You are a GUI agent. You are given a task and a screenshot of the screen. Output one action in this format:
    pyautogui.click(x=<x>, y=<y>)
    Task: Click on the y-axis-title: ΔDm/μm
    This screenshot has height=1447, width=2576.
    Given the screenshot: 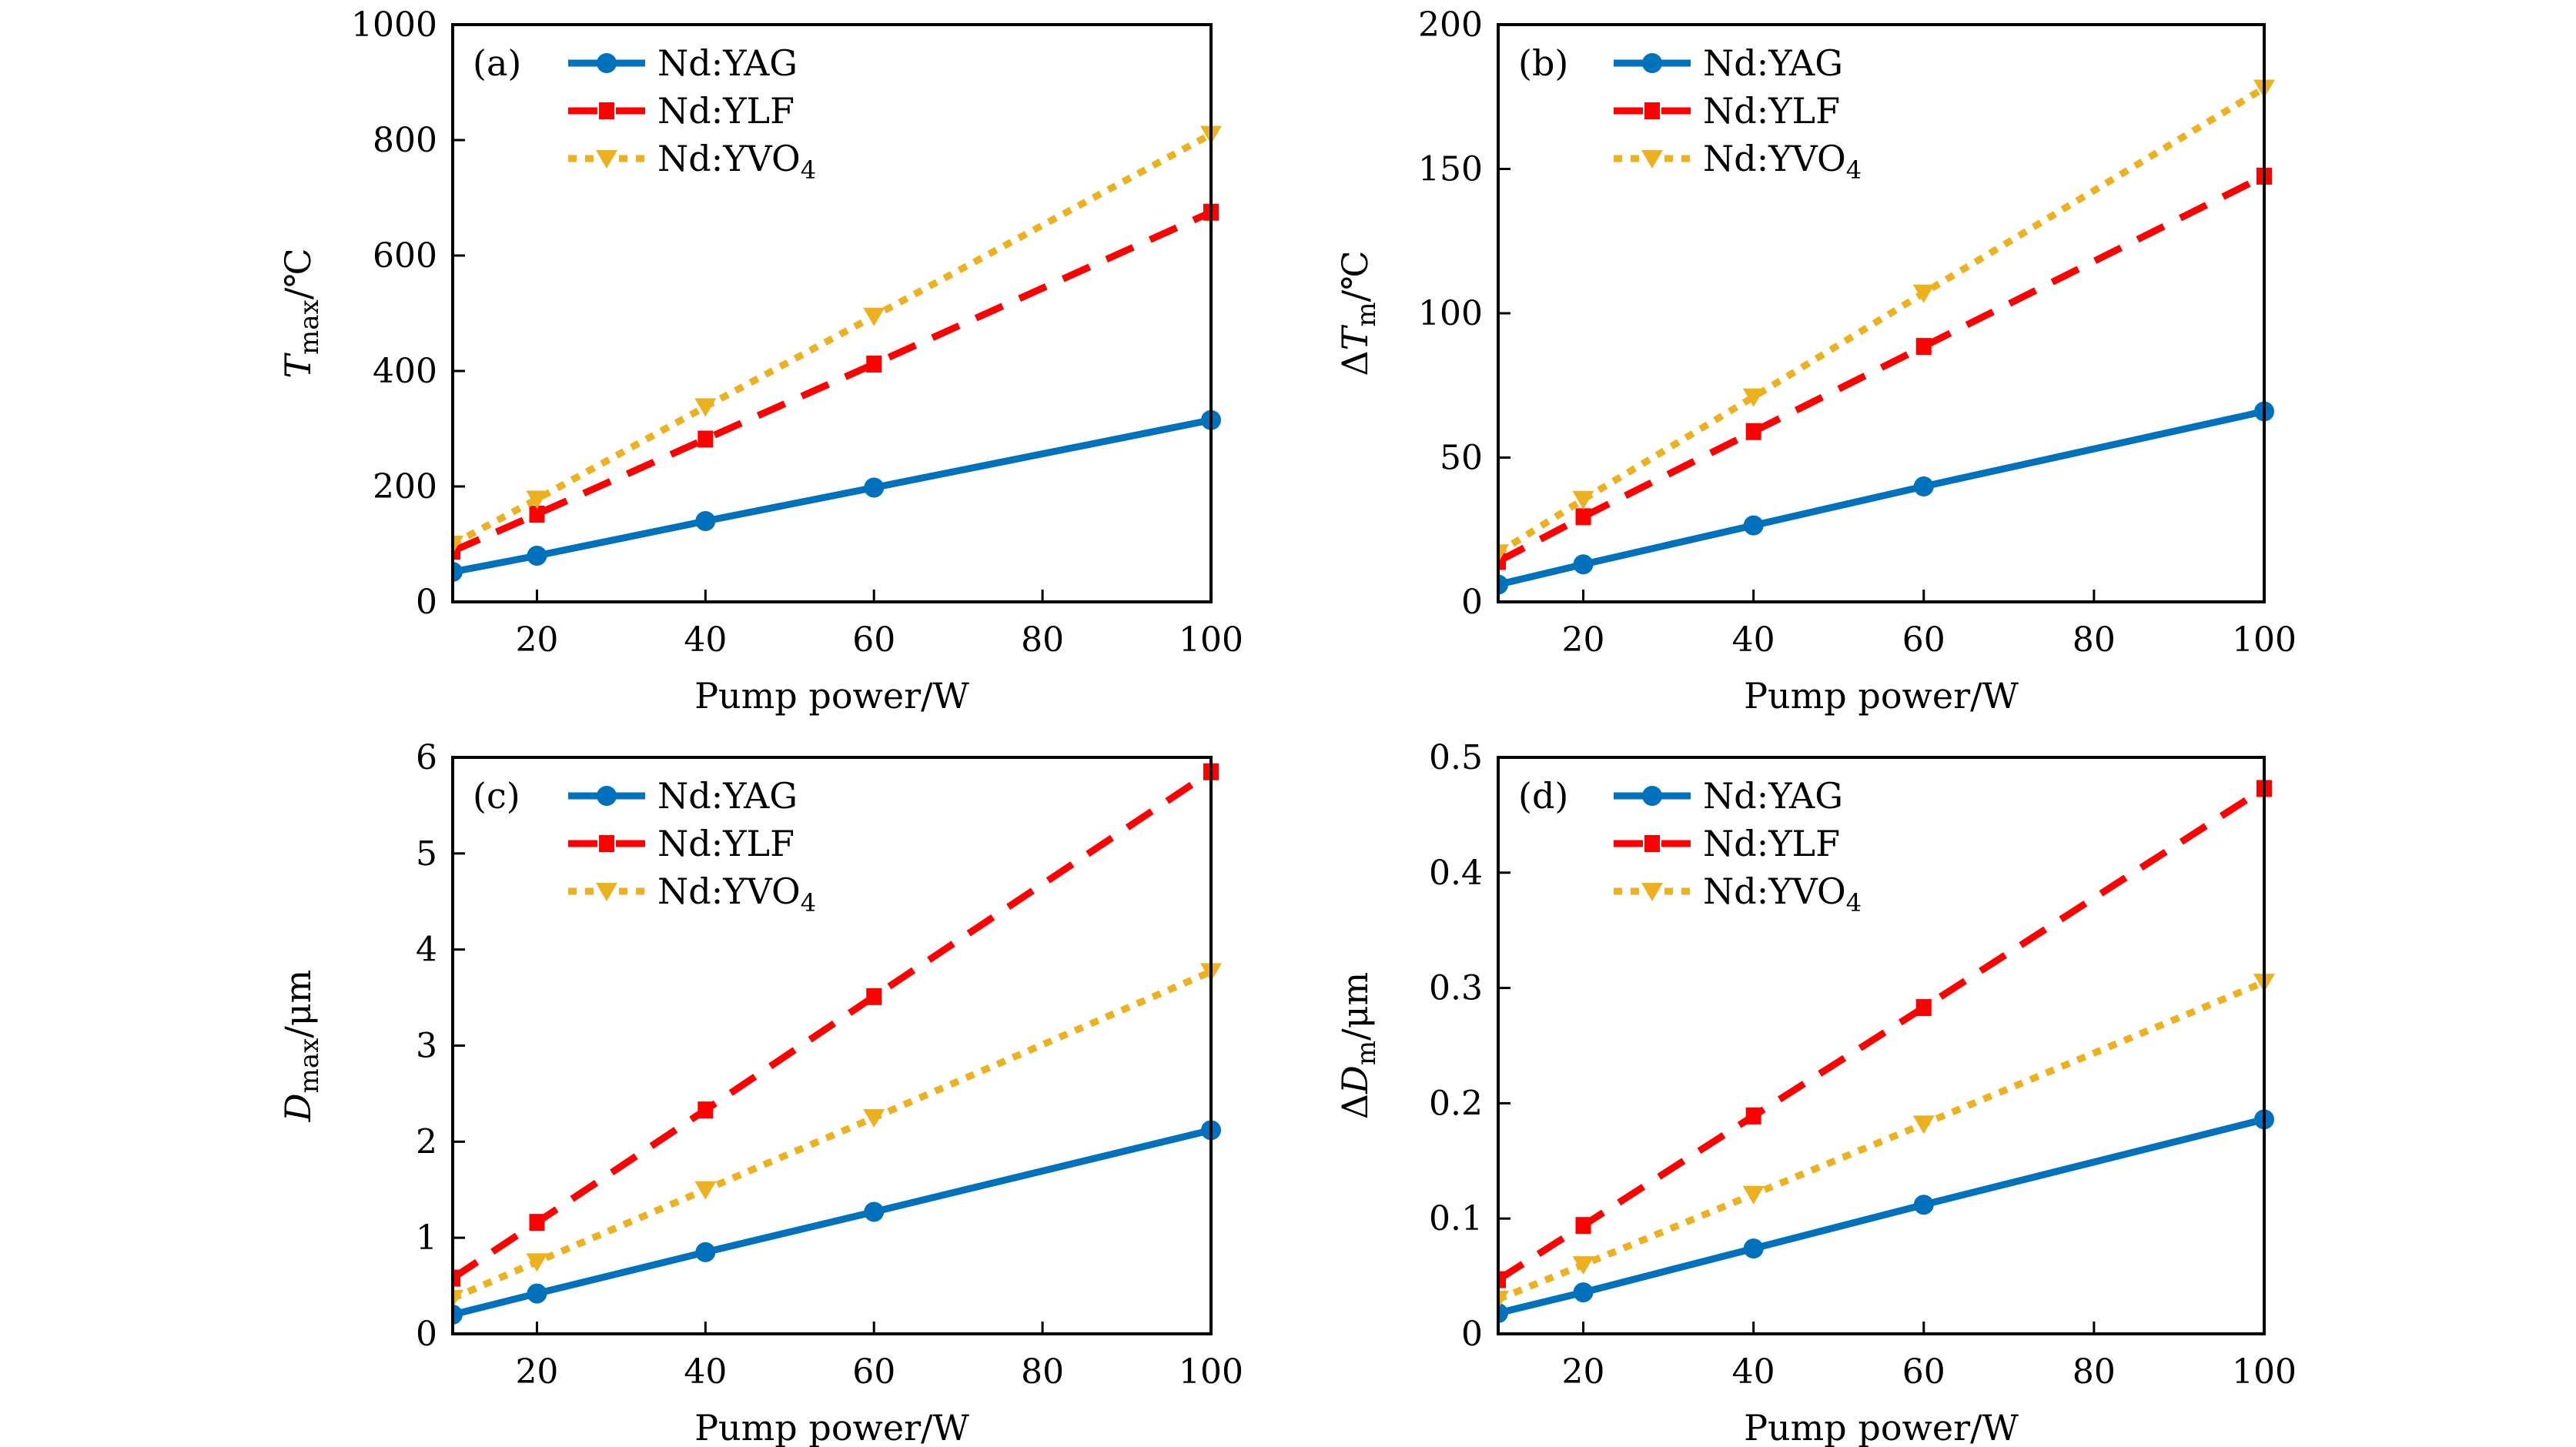 What is the action you would take?
    pyautogui.click(x=1358, y=1045)
    